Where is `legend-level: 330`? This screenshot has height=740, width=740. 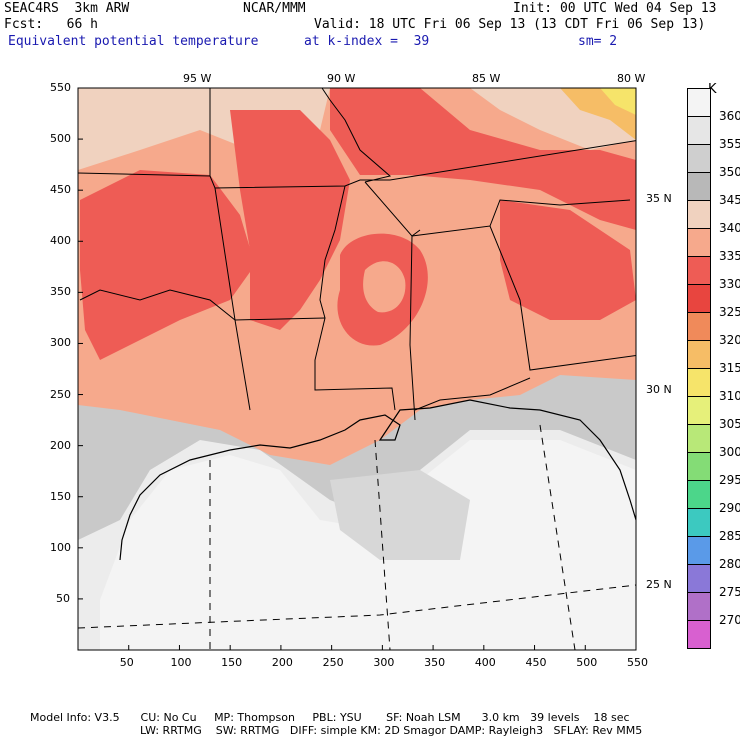 legend-level: 330 is located at coordinates (729, 284).